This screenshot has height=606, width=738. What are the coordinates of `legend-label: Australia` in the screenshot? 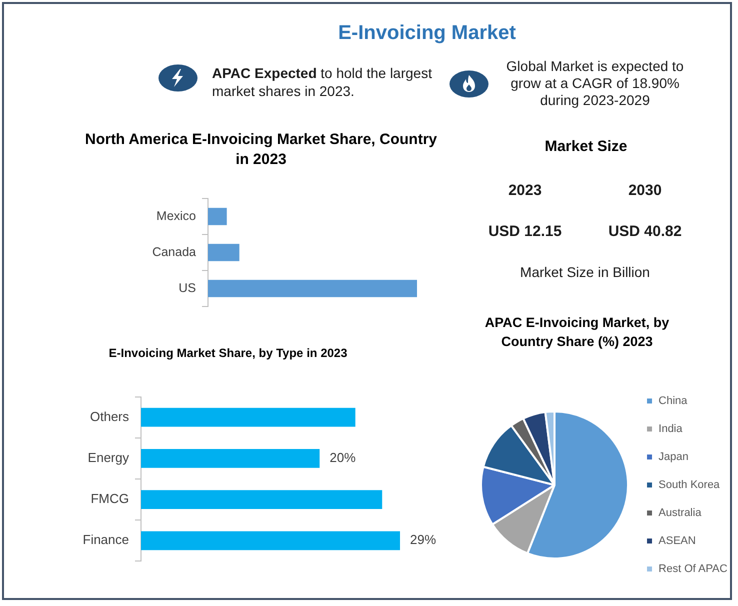 It's located at (680, 513).